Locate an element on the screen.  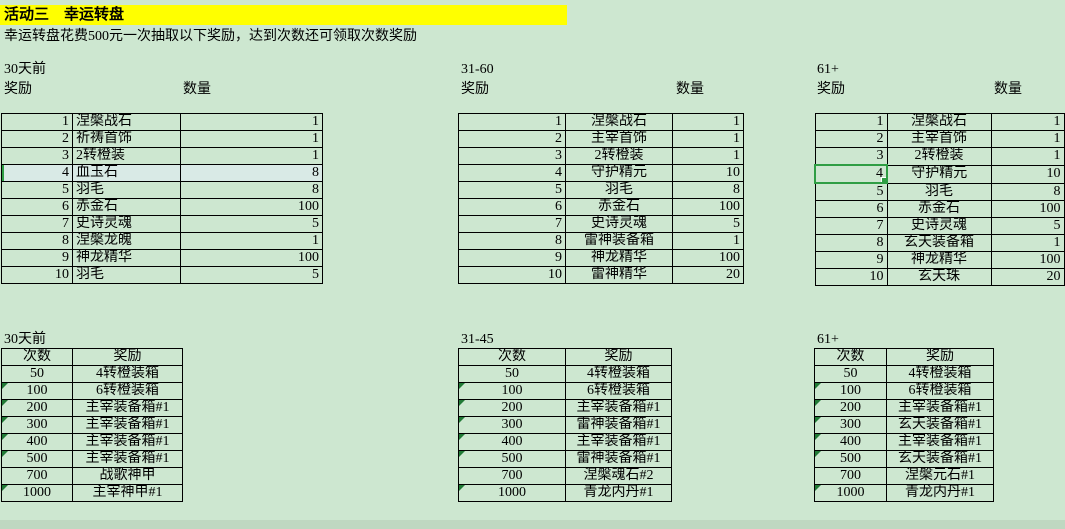
page-title: 活动三 幸运转盘 is located at coordinates (283, 15).